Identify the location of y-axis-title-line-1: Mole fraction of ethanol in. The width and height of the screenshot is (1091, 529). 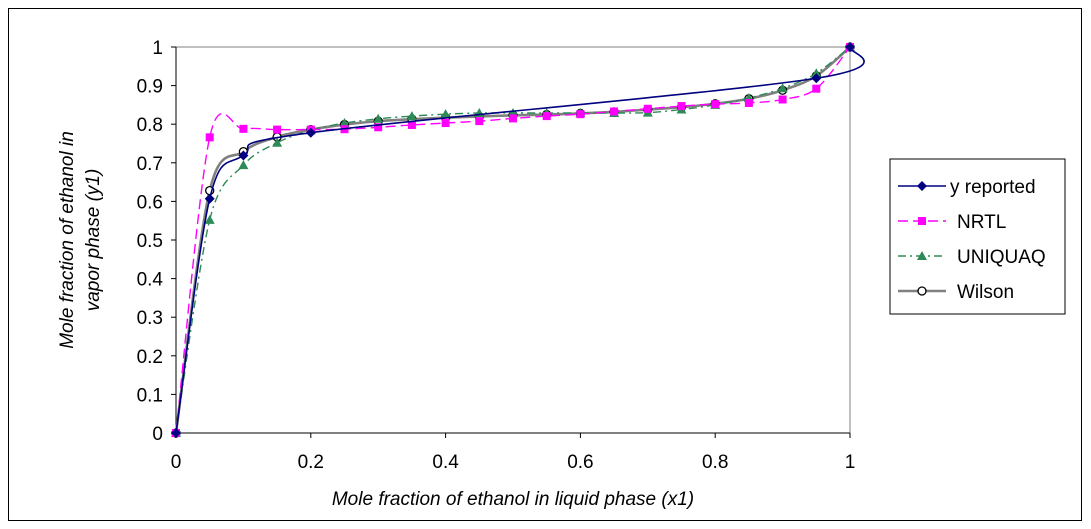
(67, 240).